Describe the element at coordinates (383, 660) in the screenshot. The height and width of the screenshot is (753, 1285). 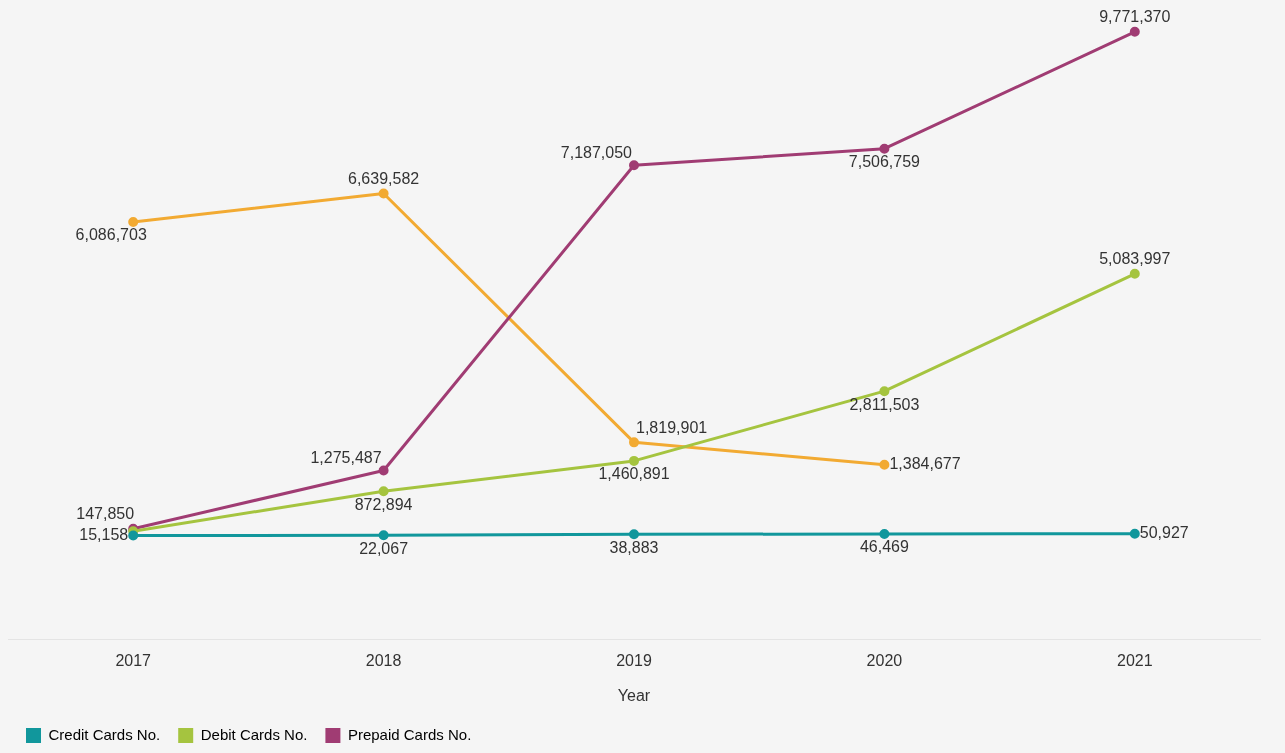
I see `x-tick-label: 2018` at that location.